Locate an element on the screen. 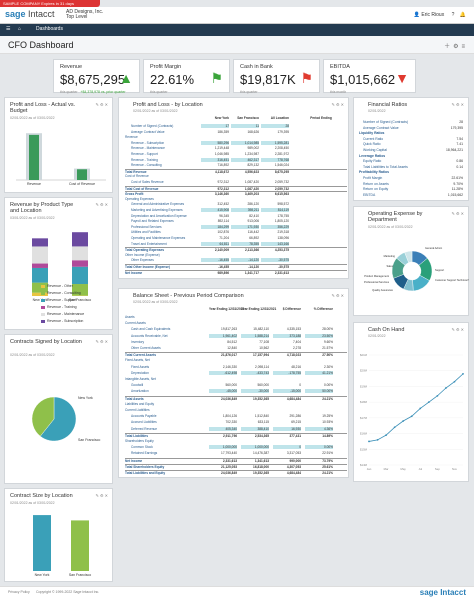  row-label: Gross Profit is located at coordinates (134, 194).